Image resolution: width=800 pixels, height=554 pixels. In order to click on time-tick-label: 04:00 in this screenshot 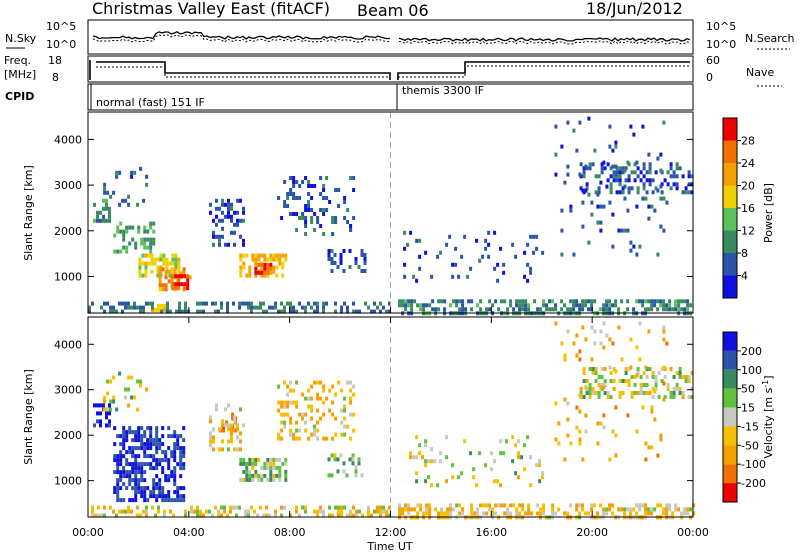, I will do `click(189, 532)`.